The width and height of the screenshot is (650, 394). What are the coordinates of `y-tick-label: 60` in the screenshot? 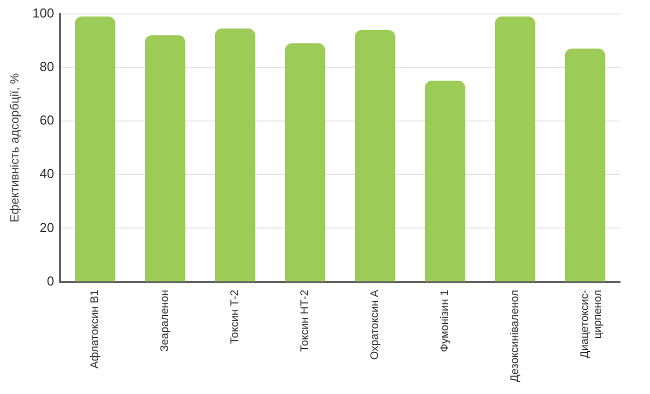 It's located at (47, 120).